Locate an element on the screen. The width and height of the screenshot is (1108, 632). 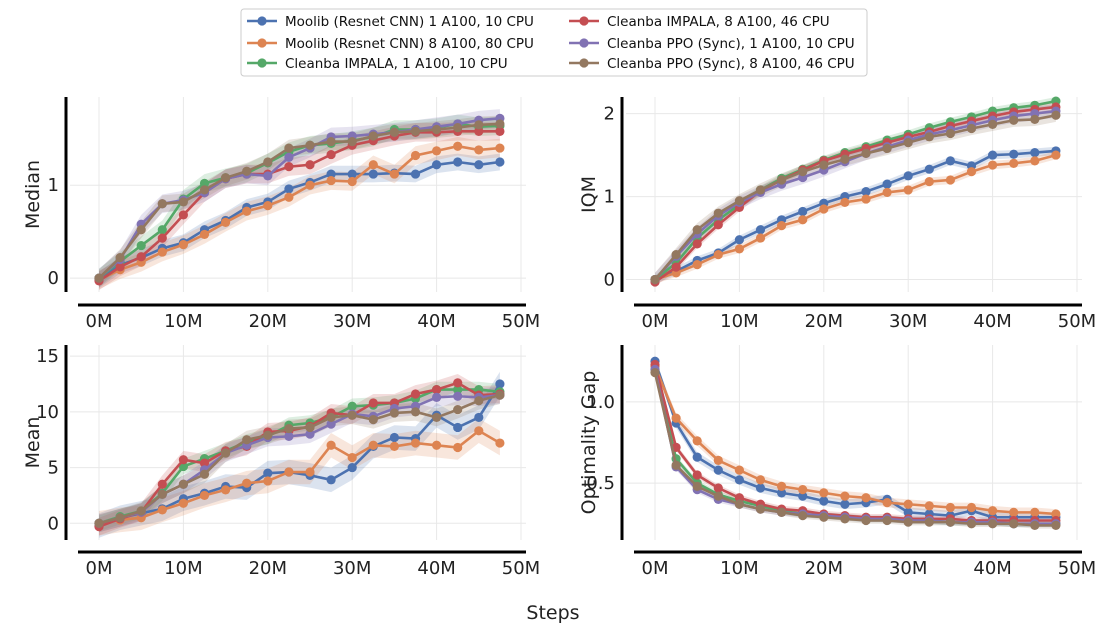
y-tick-label: 1.0 is located at coordinates (600, 402).